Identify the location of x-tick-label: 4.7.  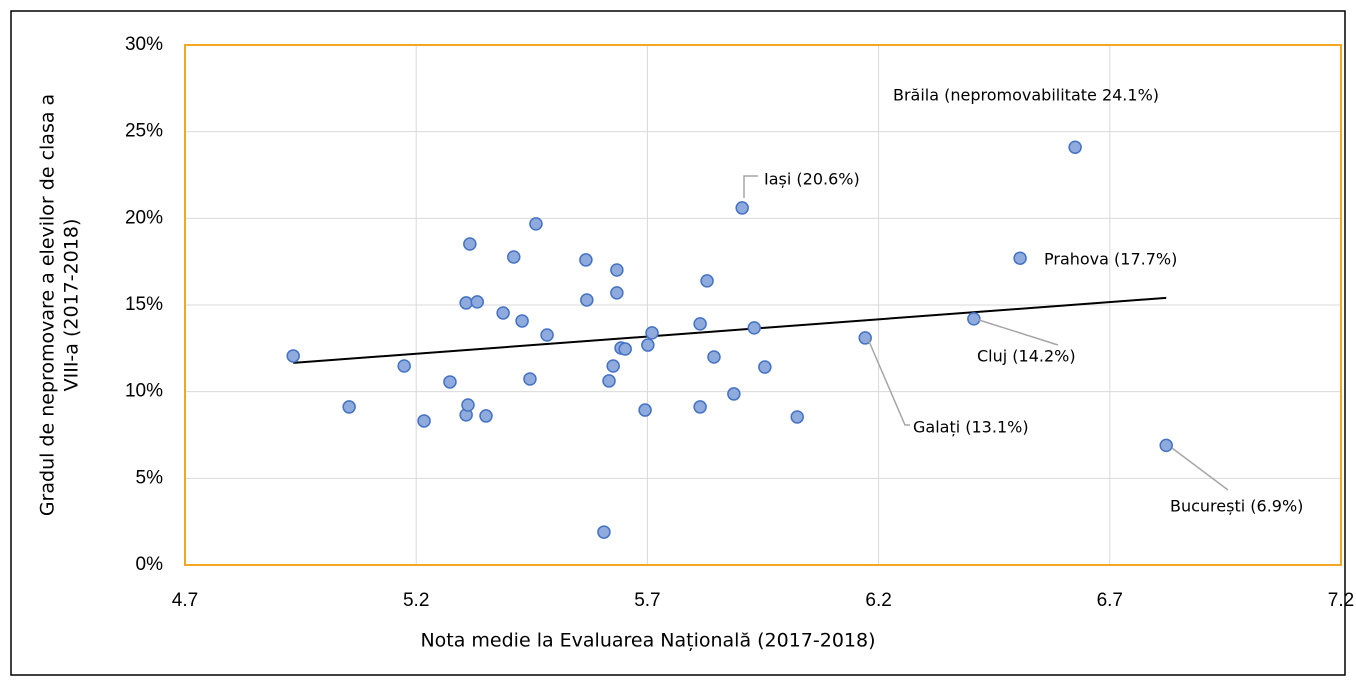
(185, 600).